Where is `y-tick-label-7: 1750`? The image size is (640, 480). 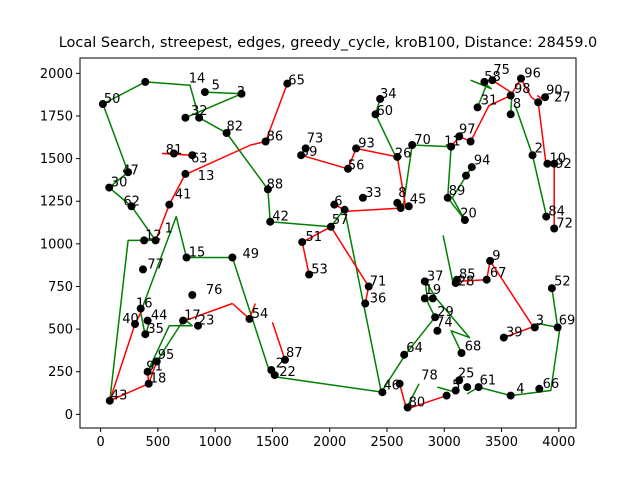 y-tick-label-7: 1750 is located at coordinates (56, 116).